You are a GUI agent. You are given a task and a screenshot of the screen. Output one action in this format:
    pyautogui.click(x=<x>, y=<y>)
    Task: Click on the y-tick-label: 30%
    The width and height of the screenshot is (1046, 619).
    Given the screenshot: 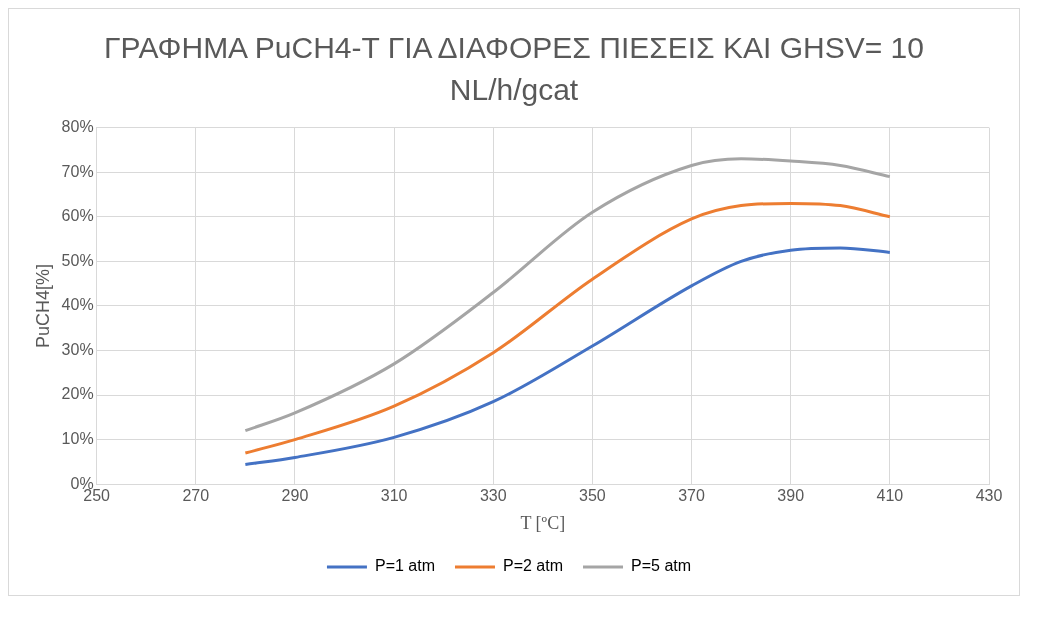 What is the action you would take?
    pyautogui.click(x=77, y=349)
    